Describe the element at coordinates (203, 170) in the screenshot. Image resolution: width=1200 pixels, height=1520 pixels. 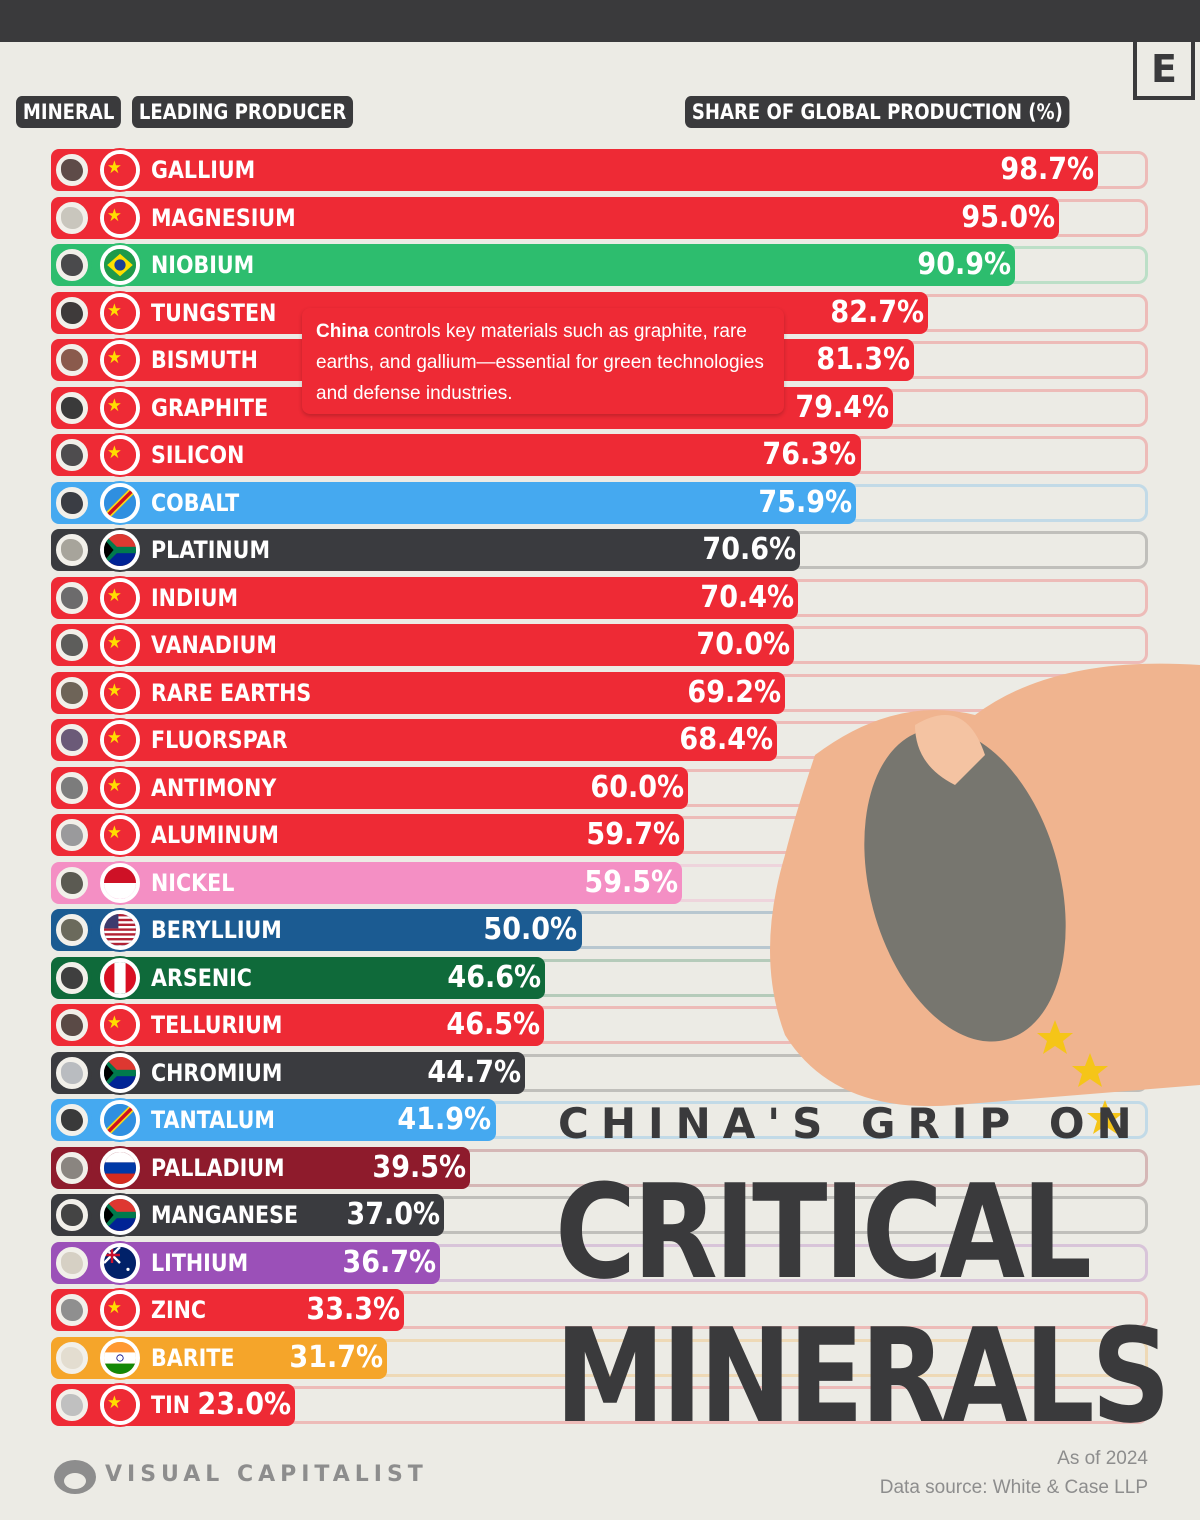
I see `mineral-label: GALLIUM` at that location.